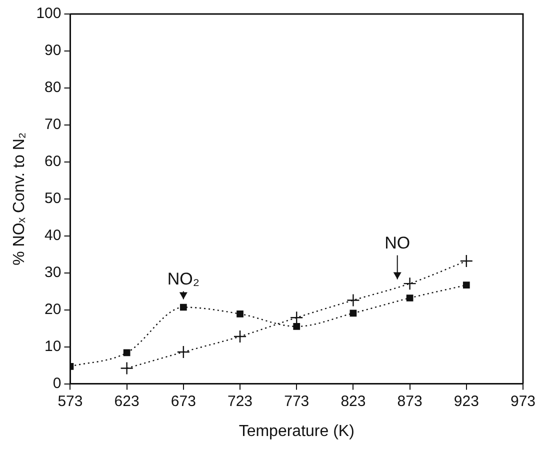 The height and width of the screenshot is (449, 549). What do you see at coordinates (53, 346) in the screenshot?
I see `y-tick-label: 10` at bounding box center [53, 346].